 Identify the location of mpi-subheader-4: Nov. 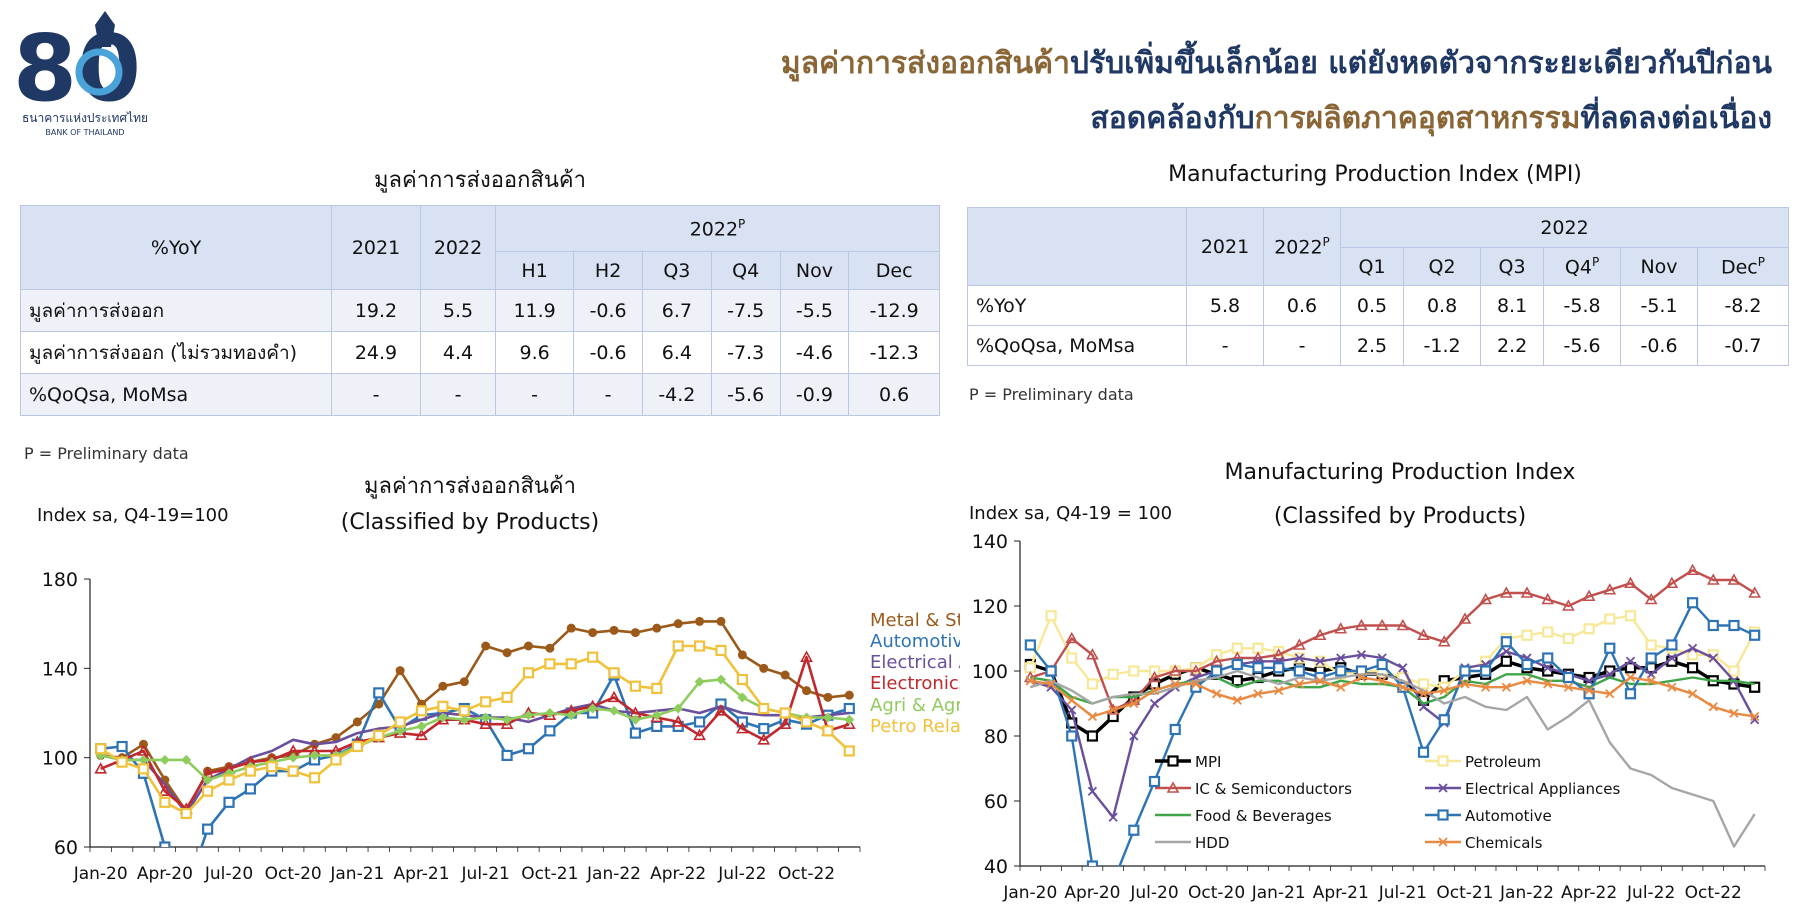
(1659, 266).